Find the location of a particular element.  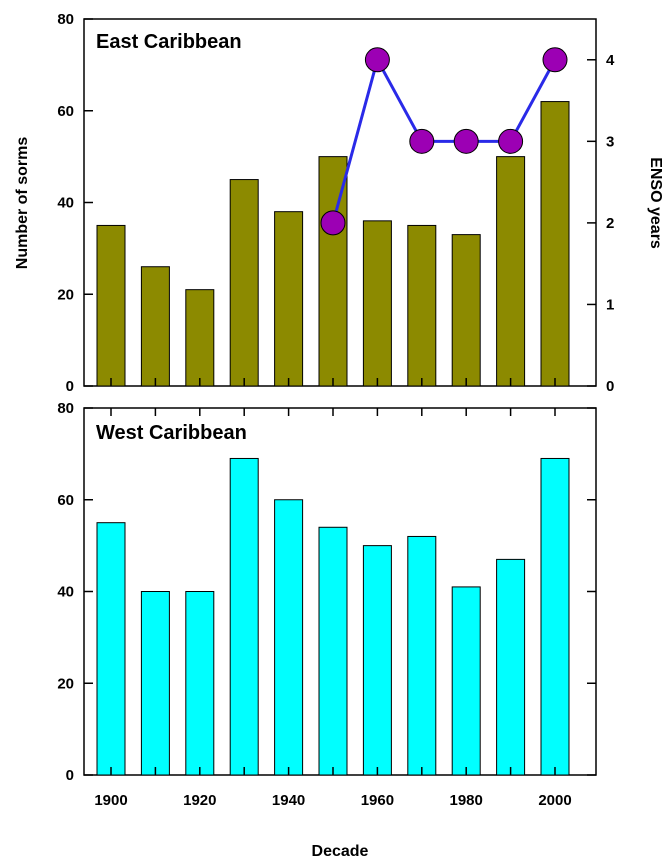

enso-point-1980 is located at coordinates (466, 141).